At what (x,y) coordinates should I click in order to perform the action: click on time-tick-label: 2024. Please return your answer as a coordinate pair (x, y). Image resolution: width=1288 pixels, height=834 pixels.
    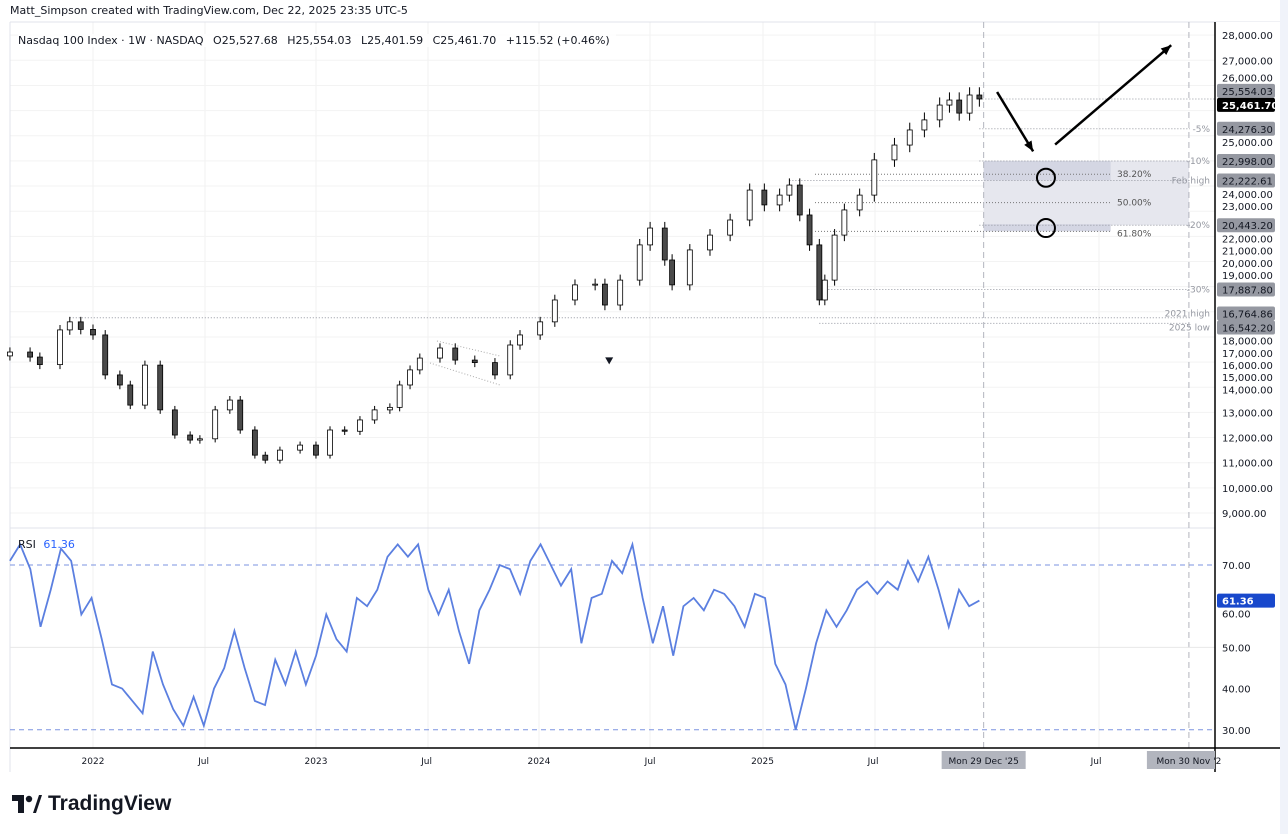
    Looking at the image, I should click on (538, 762).